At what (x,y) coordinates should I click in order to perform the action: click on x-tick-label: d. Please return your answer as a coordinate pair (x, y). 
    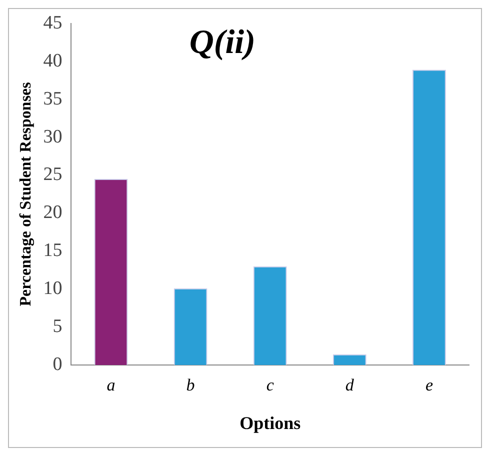
    Looking at the image, I should click on (349, 385).